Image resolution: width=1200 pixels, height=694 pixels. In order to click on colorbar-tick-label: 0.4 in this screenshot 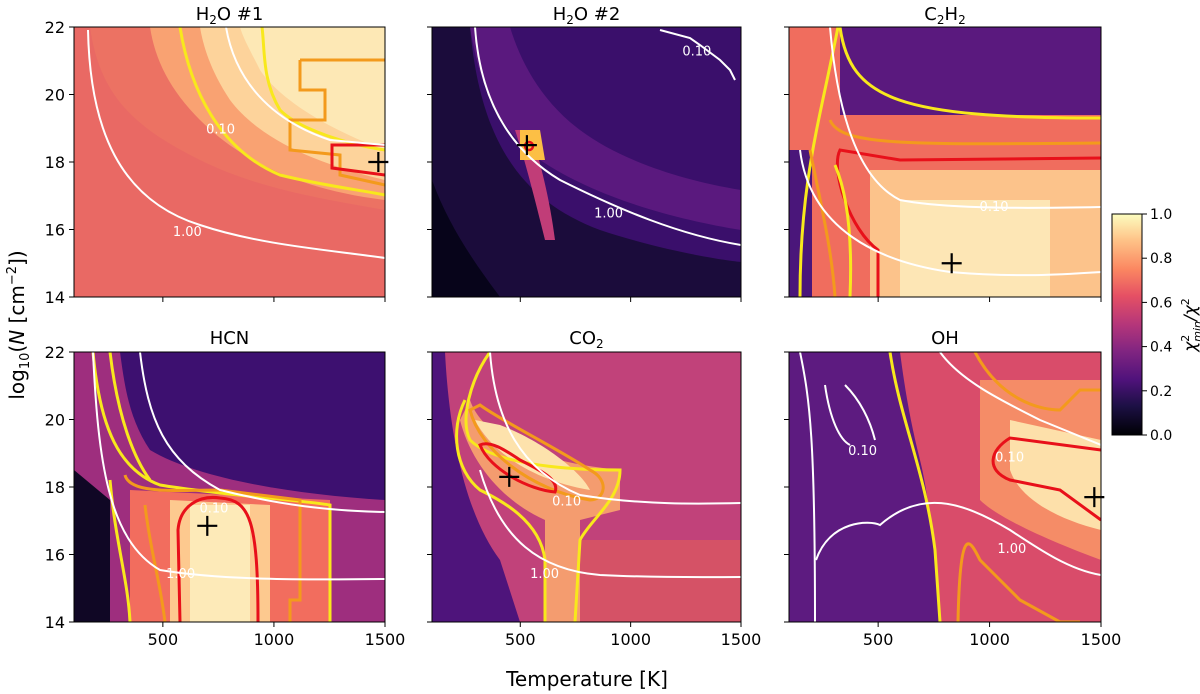, I will do `click(1161, 348)`.